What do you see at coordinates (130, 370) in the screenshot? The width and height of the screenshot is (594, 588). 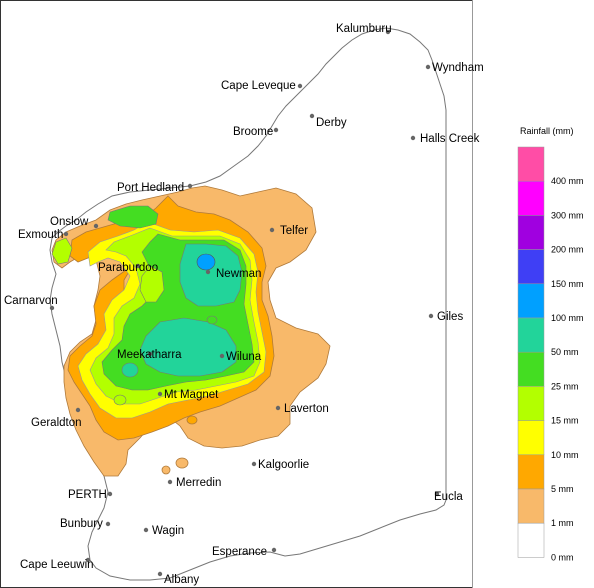 I see `rain-patch-50mm` at bounding box center [130, 370].